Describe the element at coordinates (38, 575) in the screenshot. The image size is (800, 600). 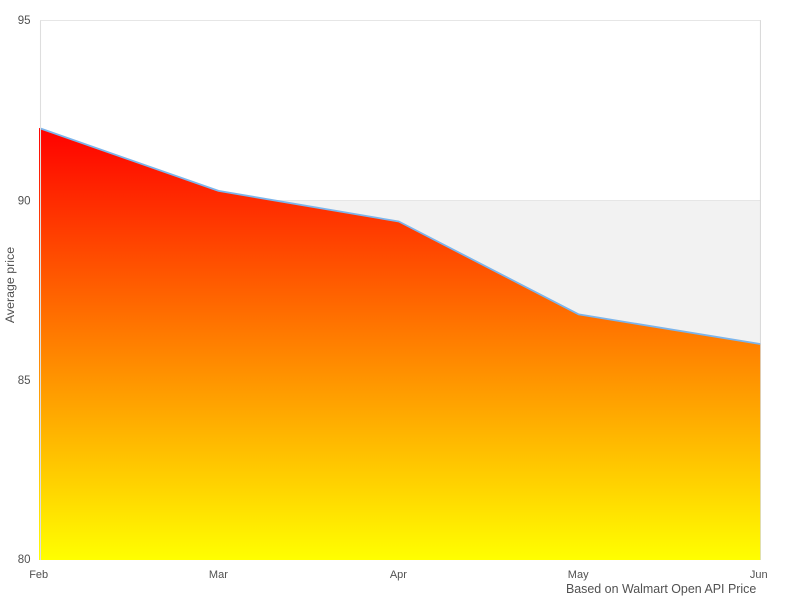
I see `svg-text: Feb` at that location.